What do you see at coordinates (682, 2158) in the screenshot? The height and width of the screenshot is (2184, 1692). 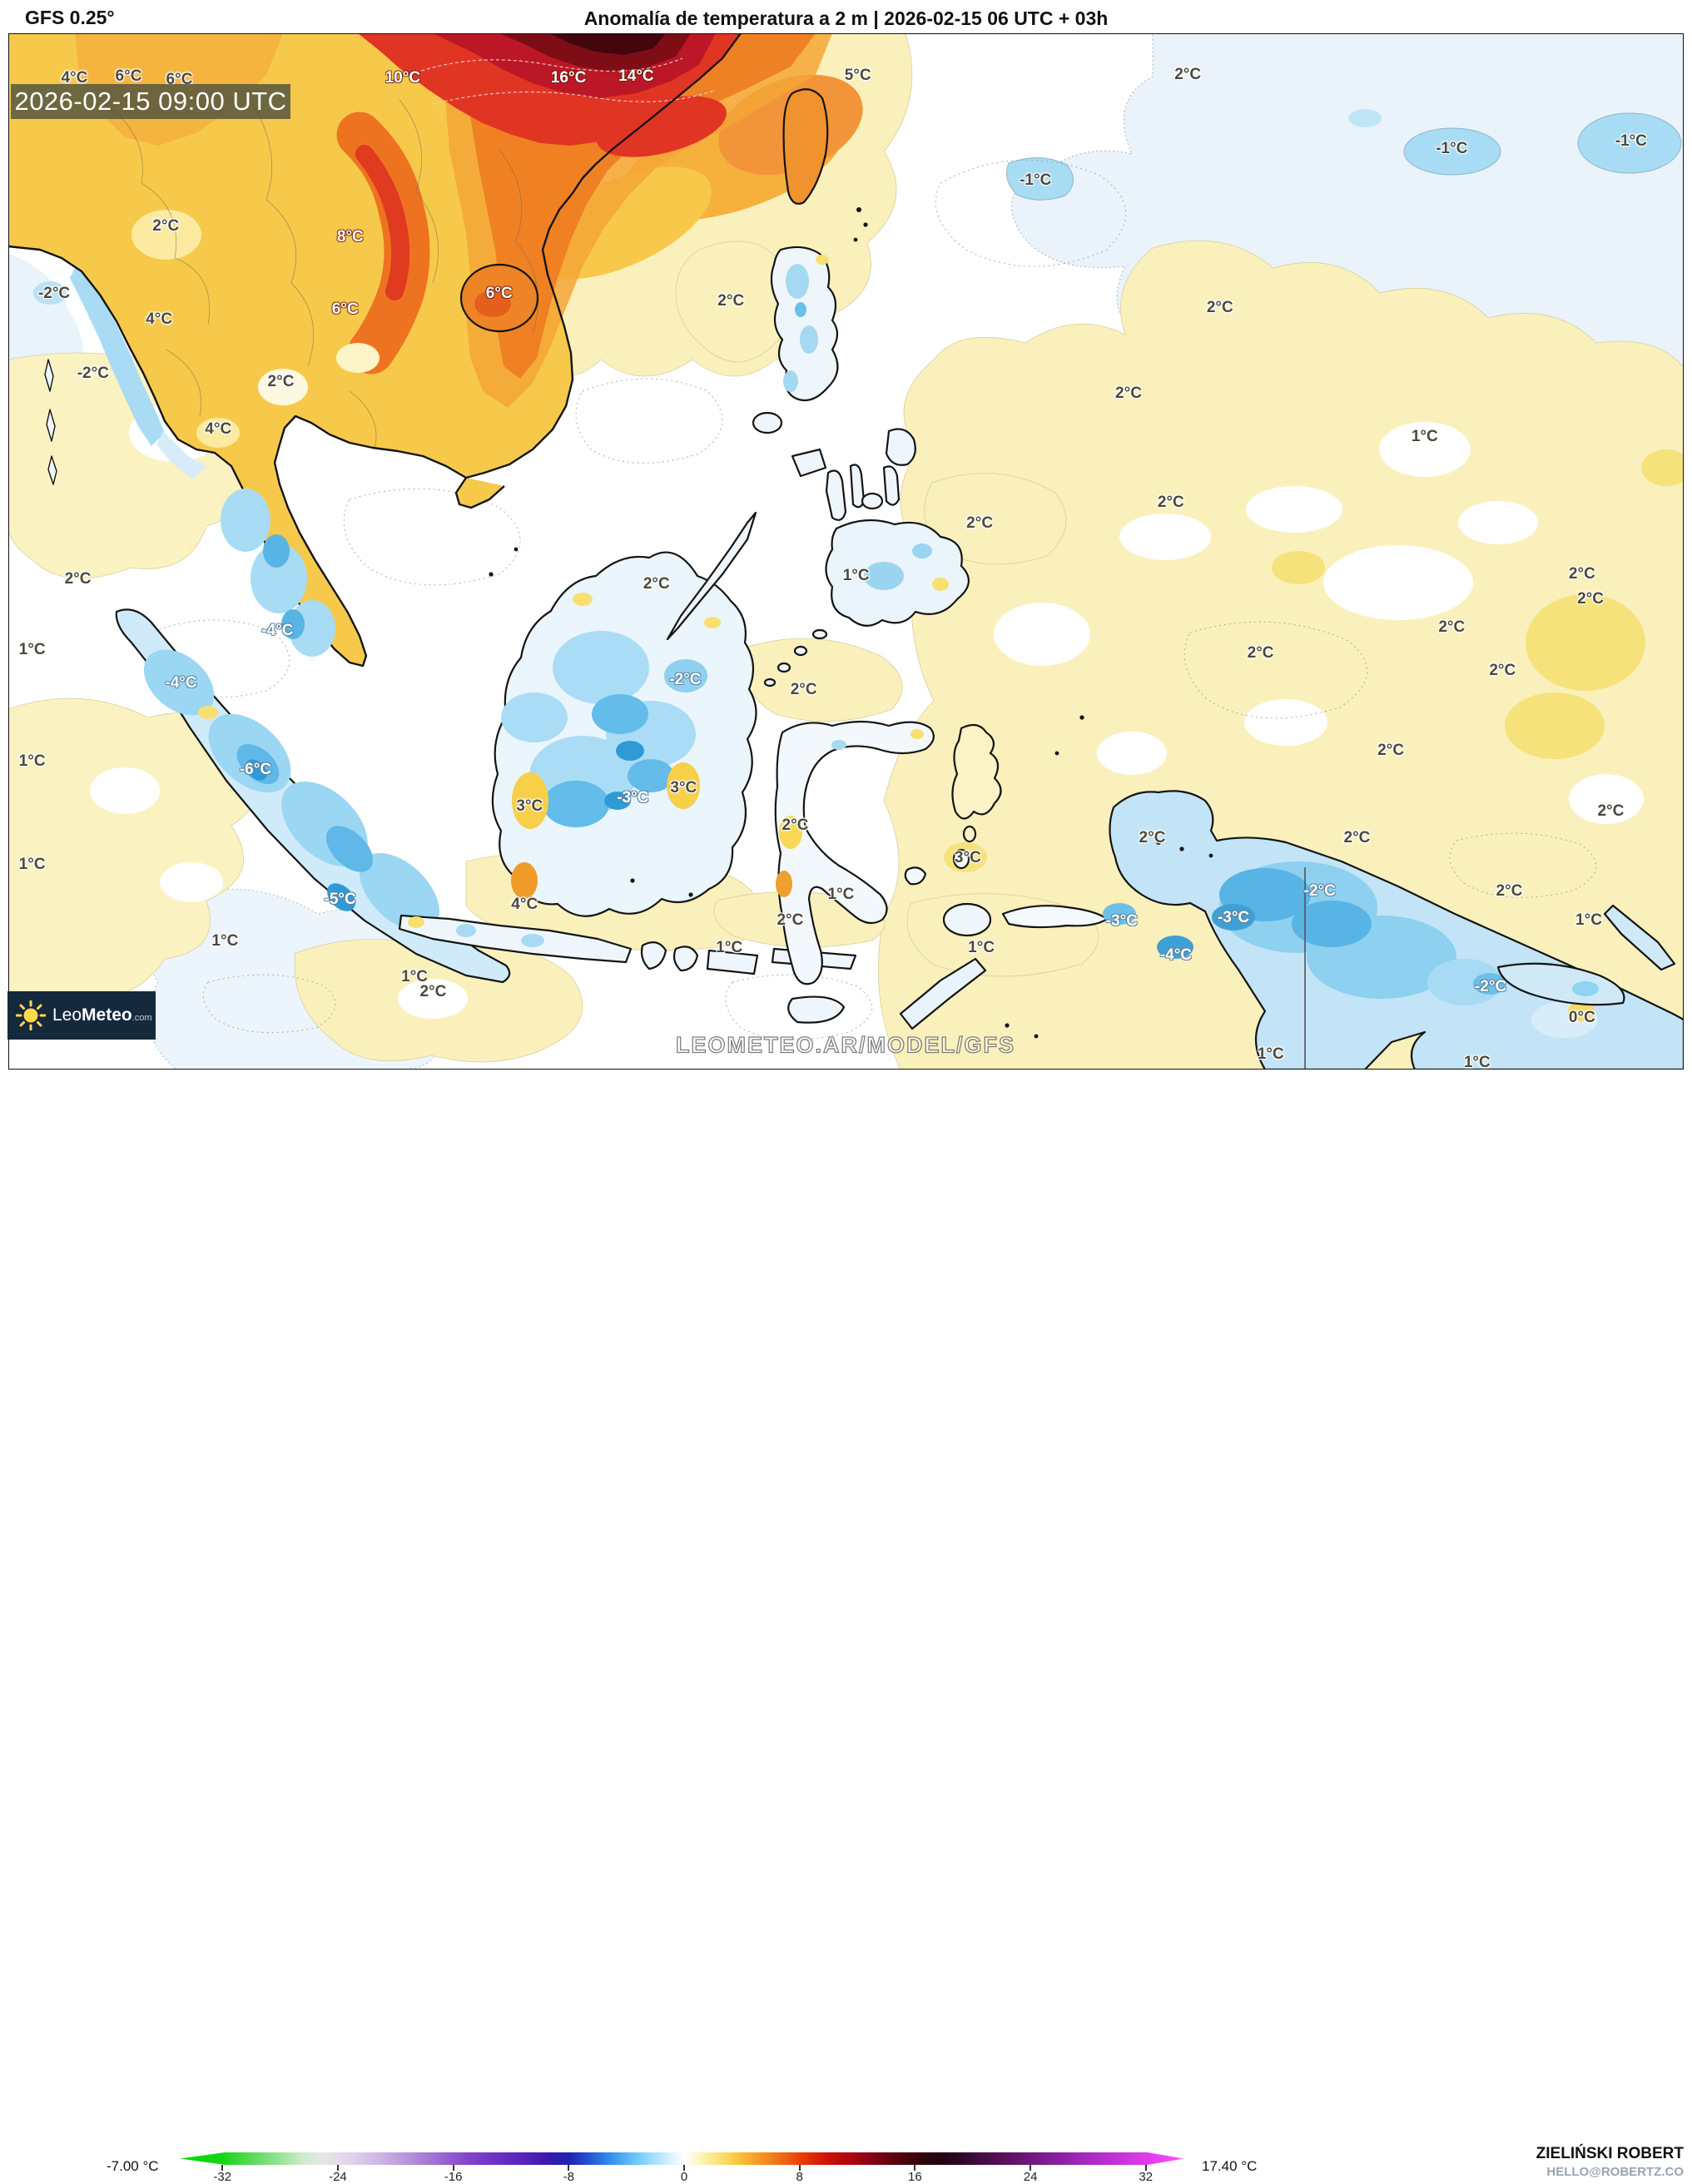 I see `colorbar` at bounding box center [682, 2158].